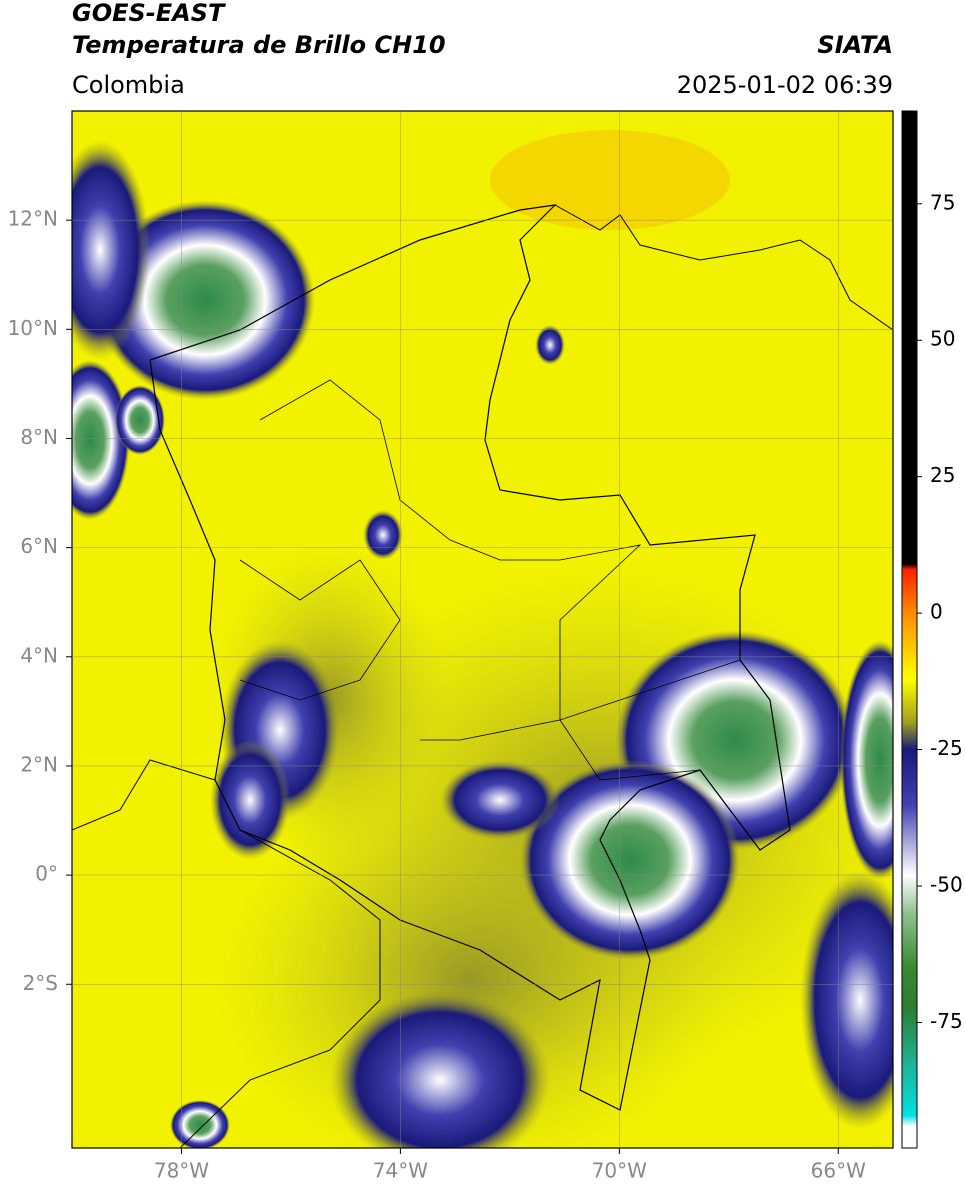 This screenshot has width=966, height=1194. I want to click on y-tick-label: 2°S, so click(40, 983).